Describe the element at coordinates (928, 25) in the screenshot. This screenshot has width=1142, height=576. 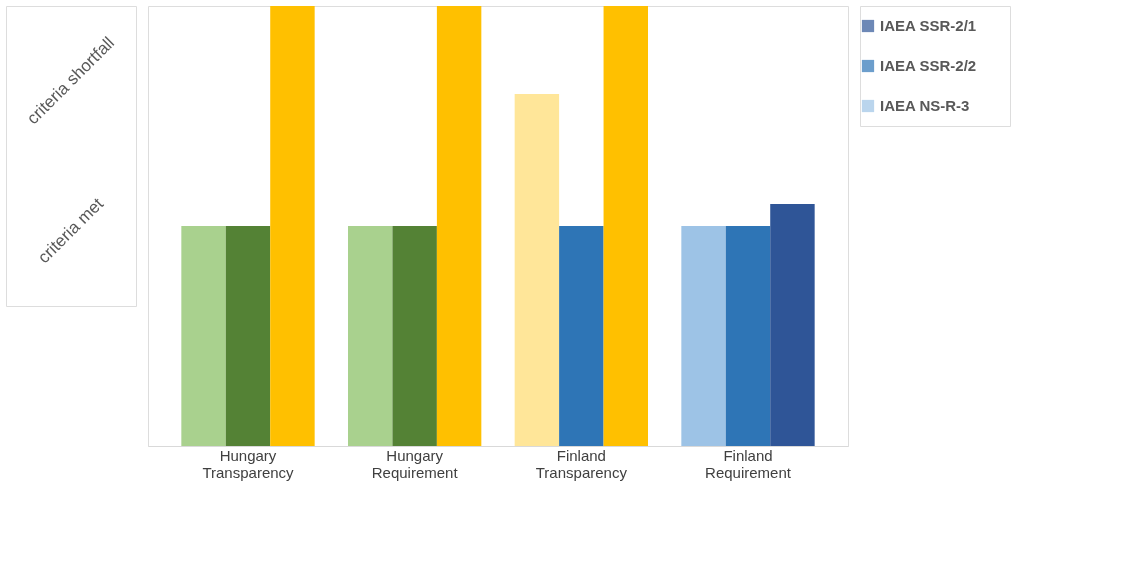
I see `legend-label: IAEA SSR-2/1` at that location.